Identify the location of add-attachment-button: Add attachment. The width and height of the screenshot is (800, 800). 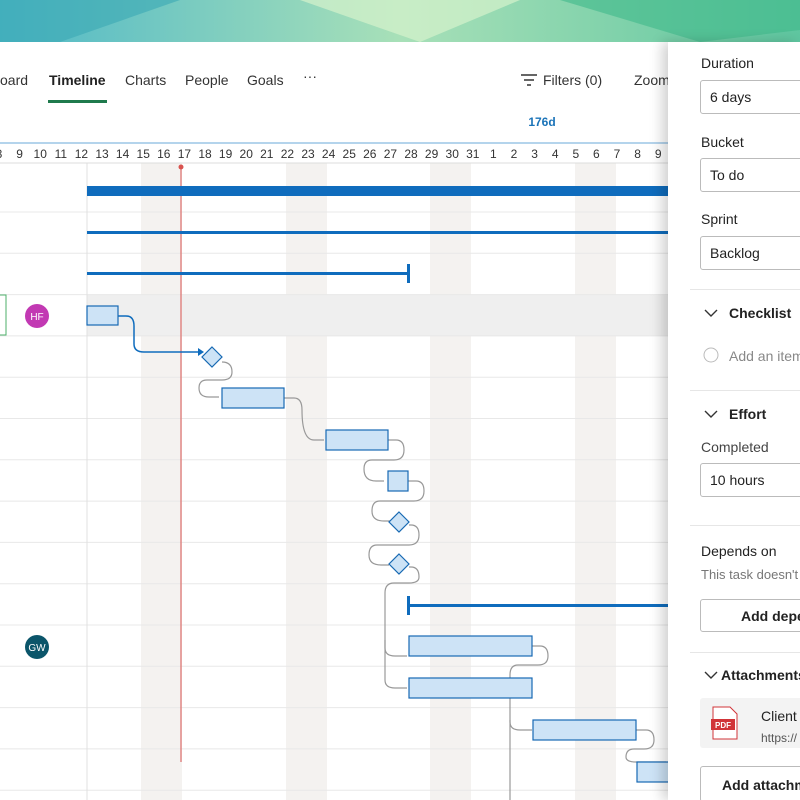
(750, 783).